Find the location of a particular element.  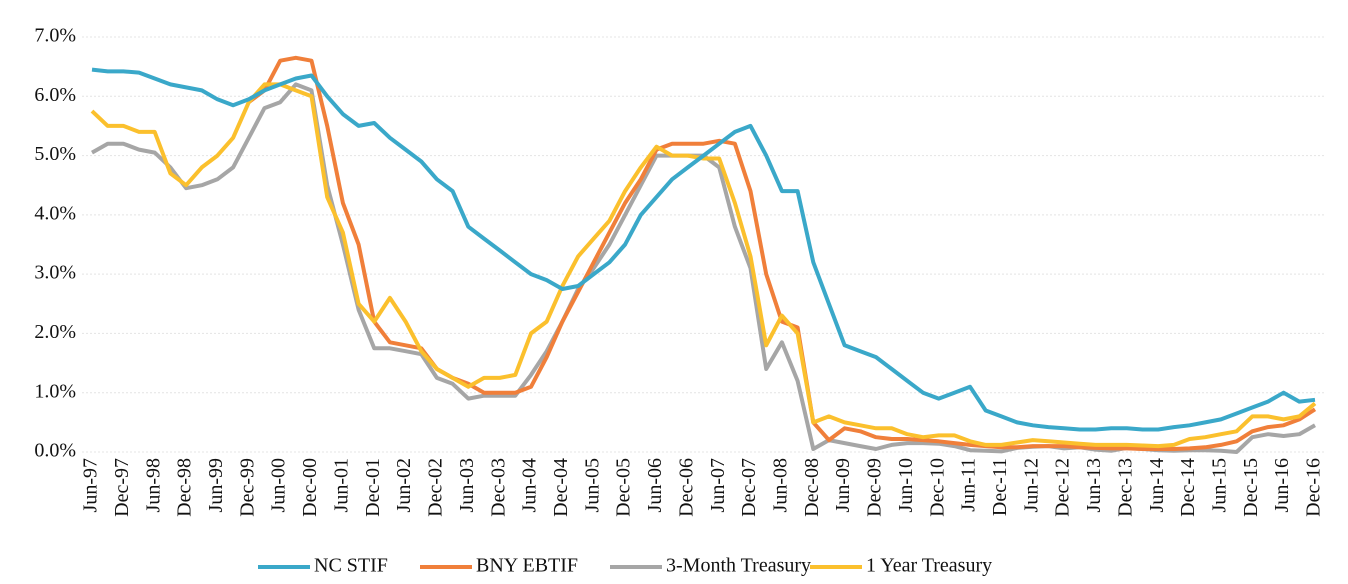

x-tick-label: Jun-02 is located at coordinates (404, 485).